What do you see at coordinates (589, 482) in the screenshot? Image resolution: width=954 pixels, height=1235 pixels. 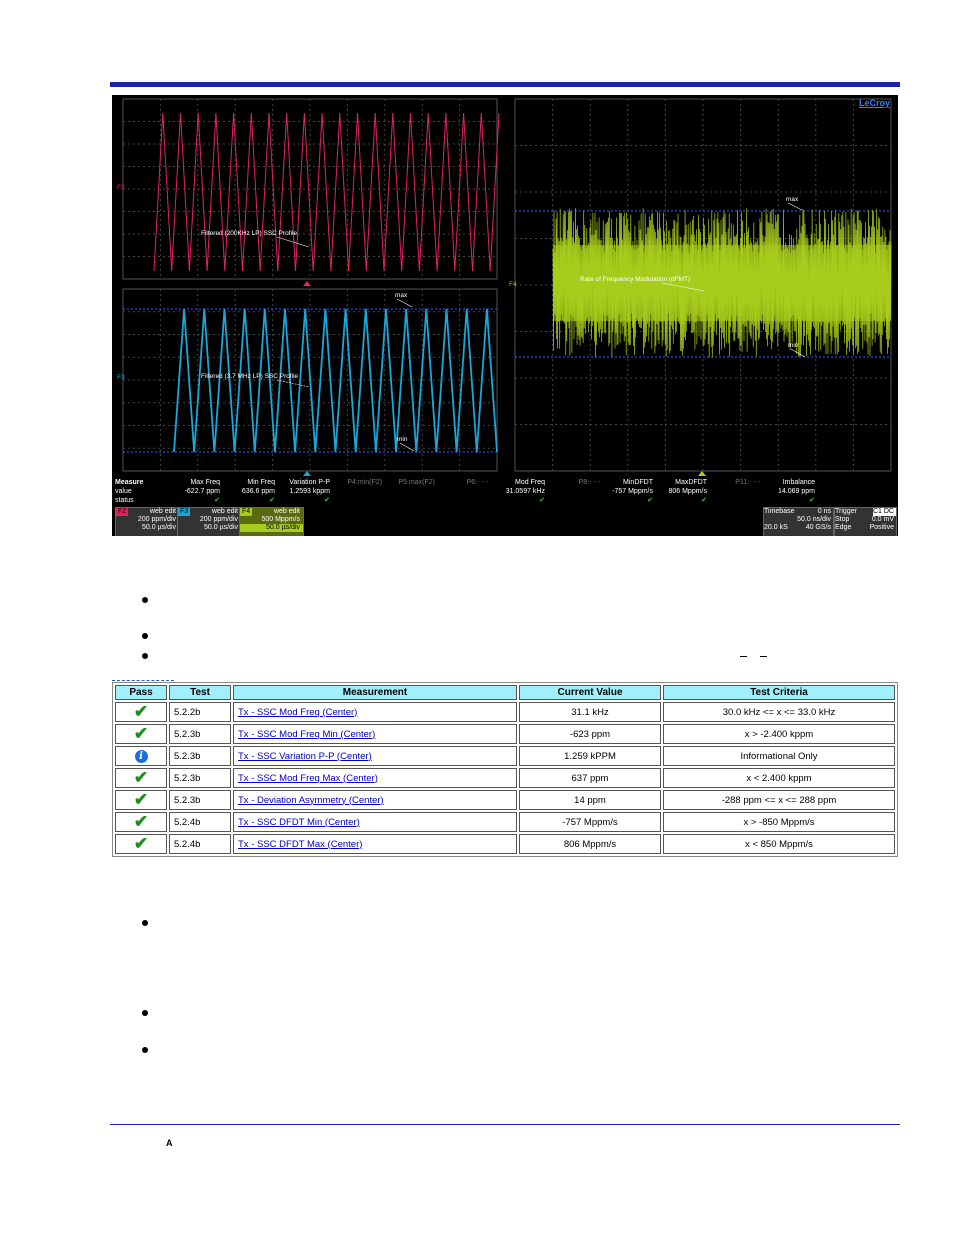 I see `measure-name: P8:- - -` at bounding box center [589, 482].